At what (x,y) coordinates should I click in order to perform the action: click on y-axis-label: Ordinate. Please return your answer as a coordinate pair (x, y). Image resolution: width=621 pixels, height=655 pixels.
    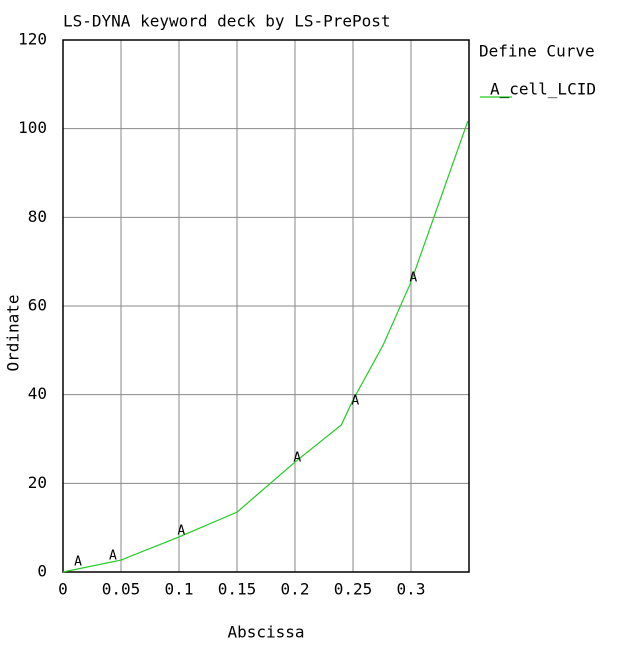
    Looking at the image, I should click on (13, 332).